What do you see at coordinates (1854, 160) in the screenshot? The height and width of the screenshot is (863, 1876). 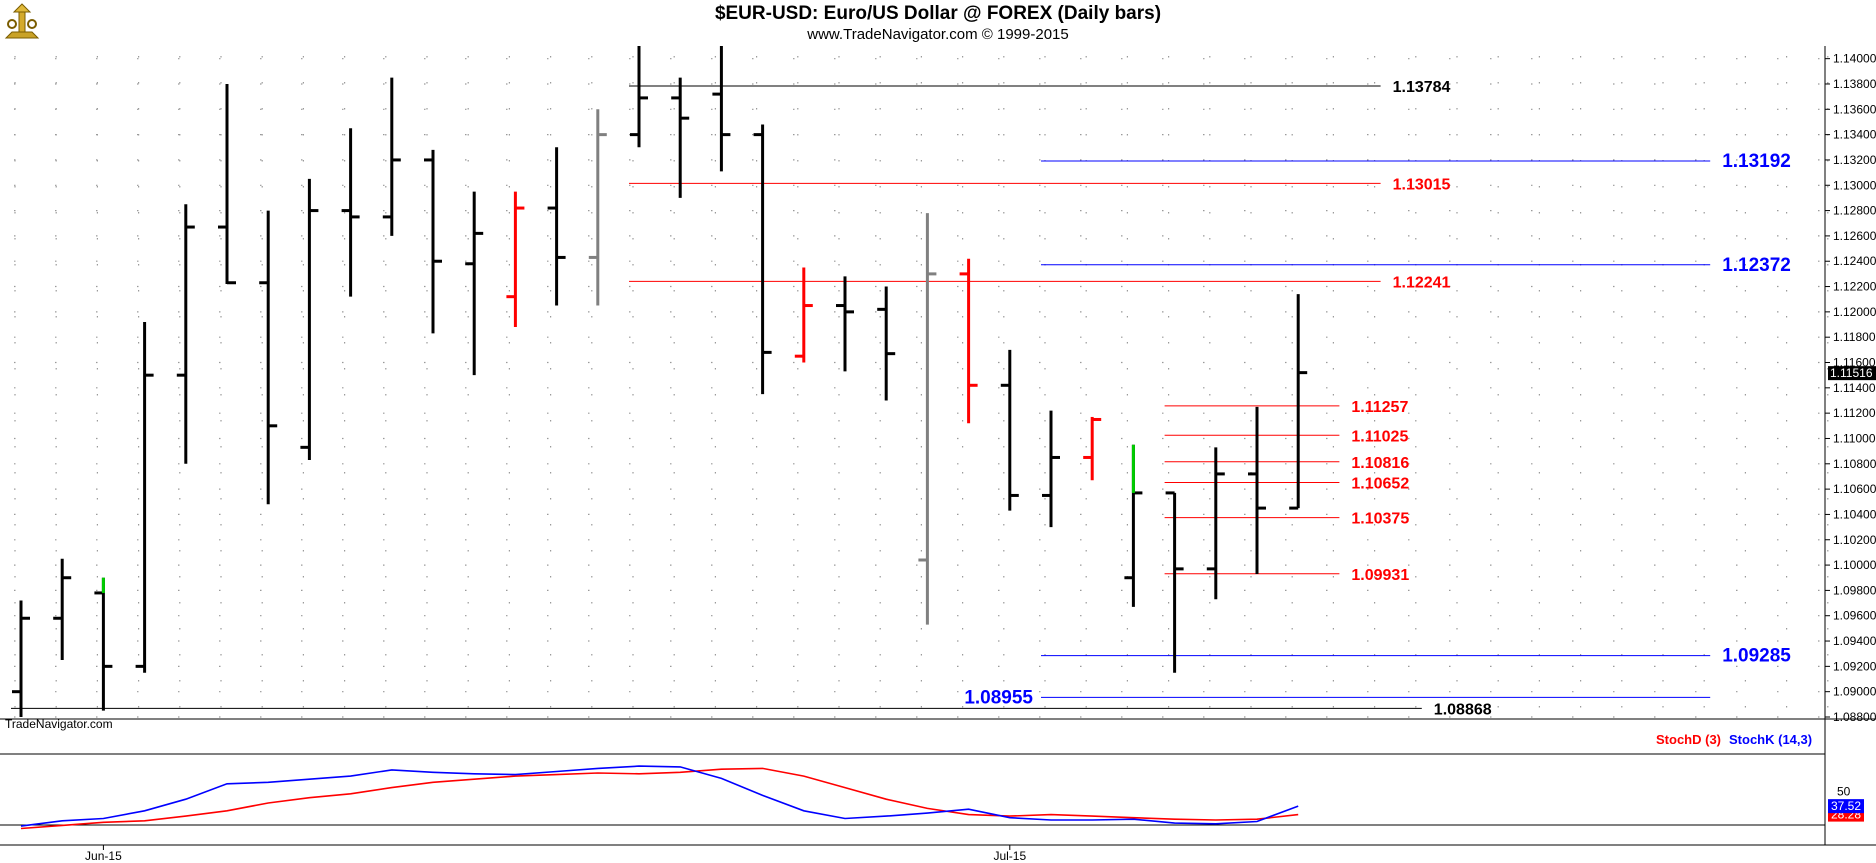 I see `price-tick-label: 1.13200` at bounding box center [1854, 160].